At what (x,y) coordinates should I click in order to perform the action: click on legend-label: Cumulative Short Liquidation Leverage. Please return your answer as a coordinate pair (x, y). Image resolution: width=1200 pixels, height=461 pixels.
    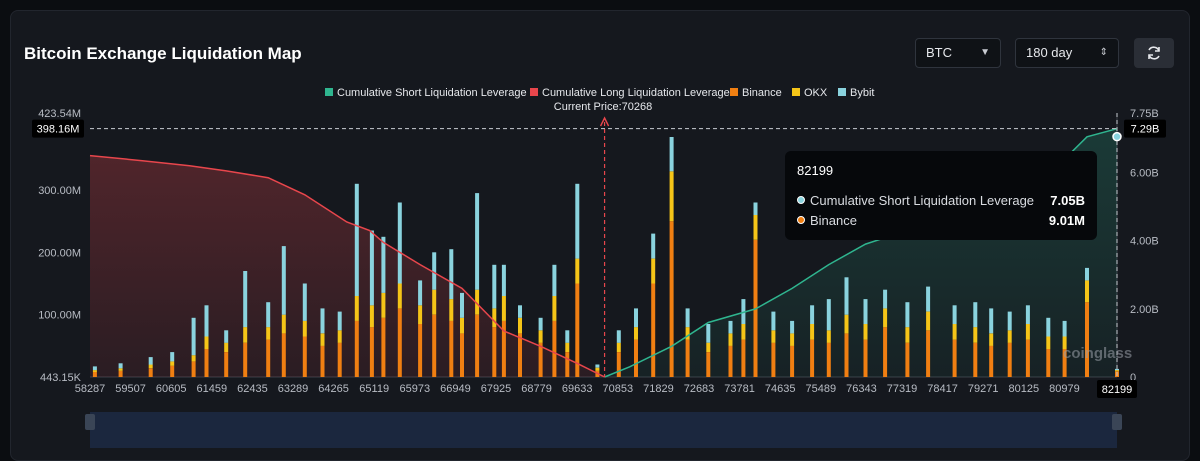
    Looking at the image, I should click on (432, 93).